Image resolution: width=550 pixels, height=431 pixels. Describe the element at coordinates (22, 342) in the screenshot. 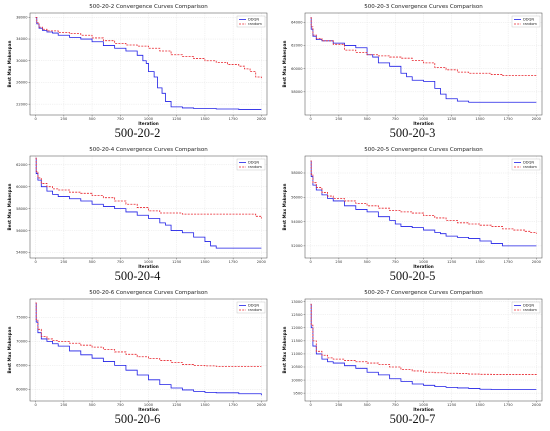

I see `y-tick-label: 70000` at that location.